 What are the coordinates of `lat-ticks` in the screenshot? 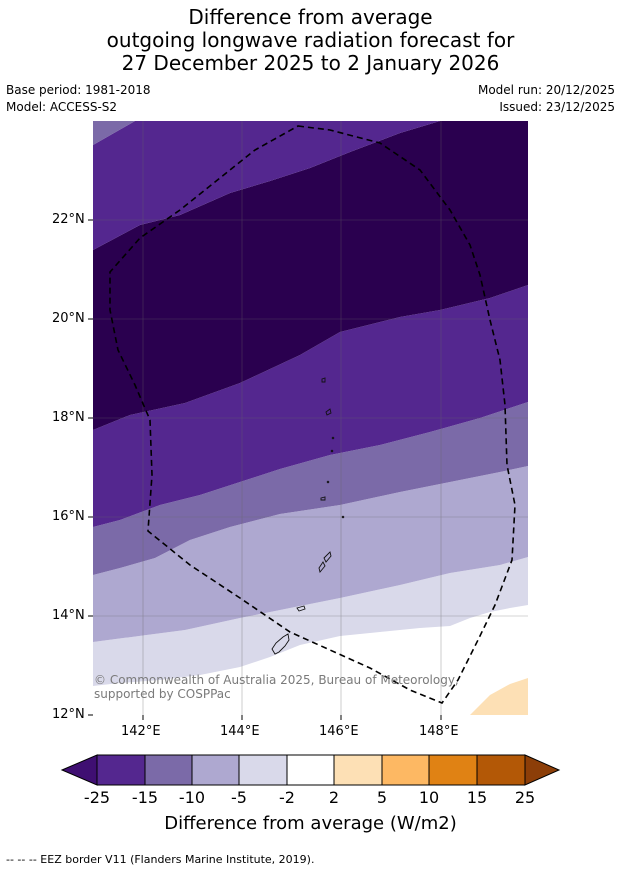 It's located at (90, 467).